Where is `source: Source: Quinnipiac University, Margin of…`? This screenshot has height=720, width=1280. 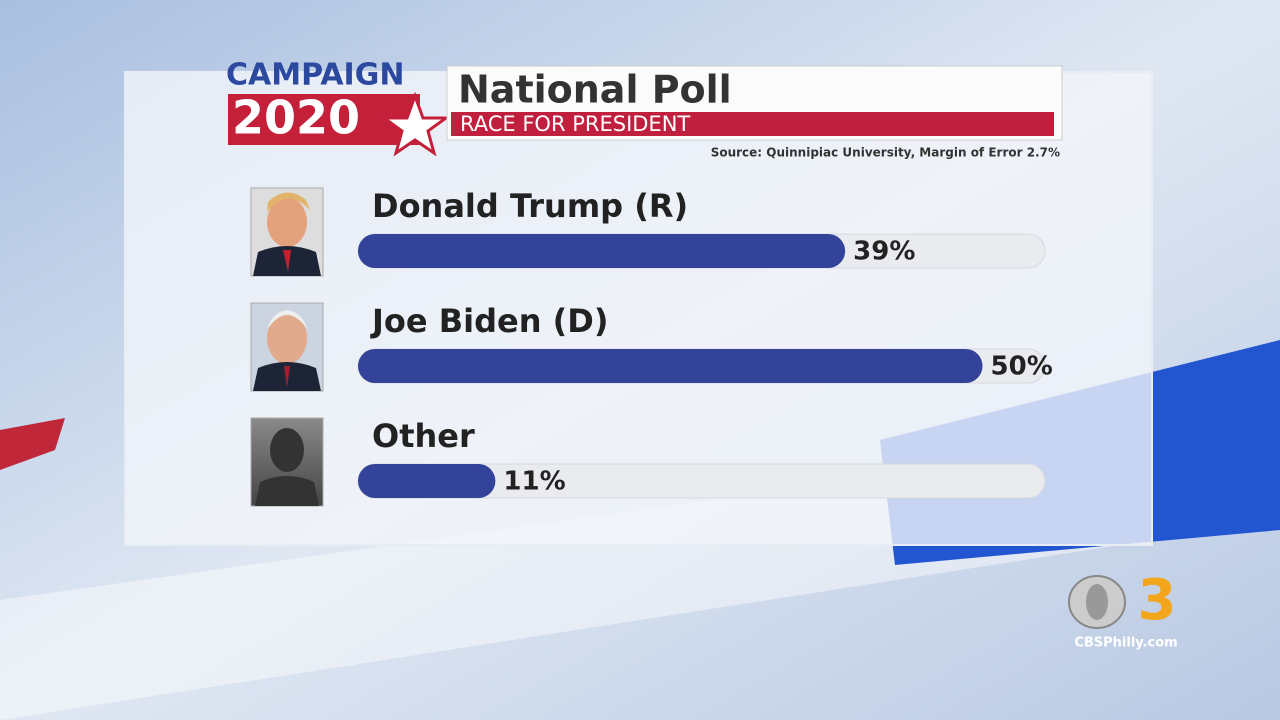
source: Source: Quinnipiac University, Margin of… is located at coordinates (885, 153).